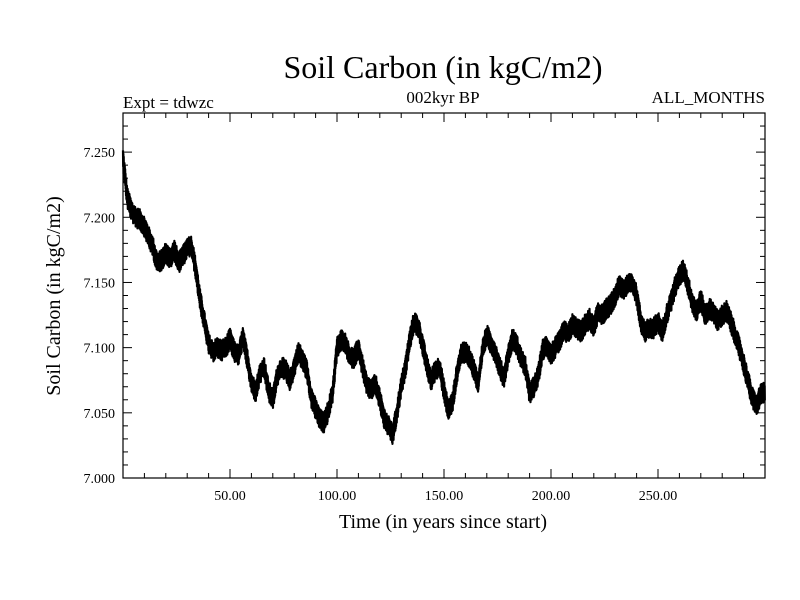  What do you see at coordinates (100, 414) in the screenshot?
I see `y-tick-label: 7.050` at bounding box center [100, 414].